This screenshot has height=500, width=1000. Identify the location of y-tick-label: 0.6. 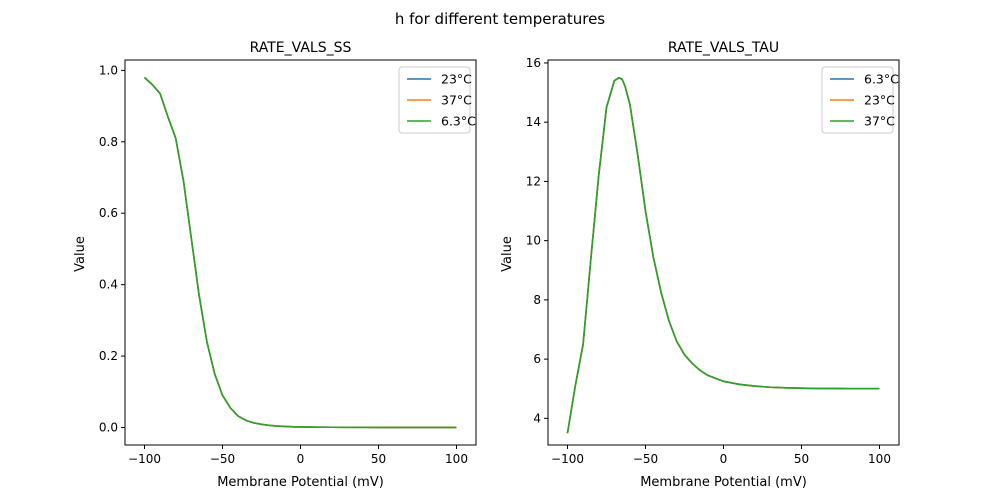
(108, 213).